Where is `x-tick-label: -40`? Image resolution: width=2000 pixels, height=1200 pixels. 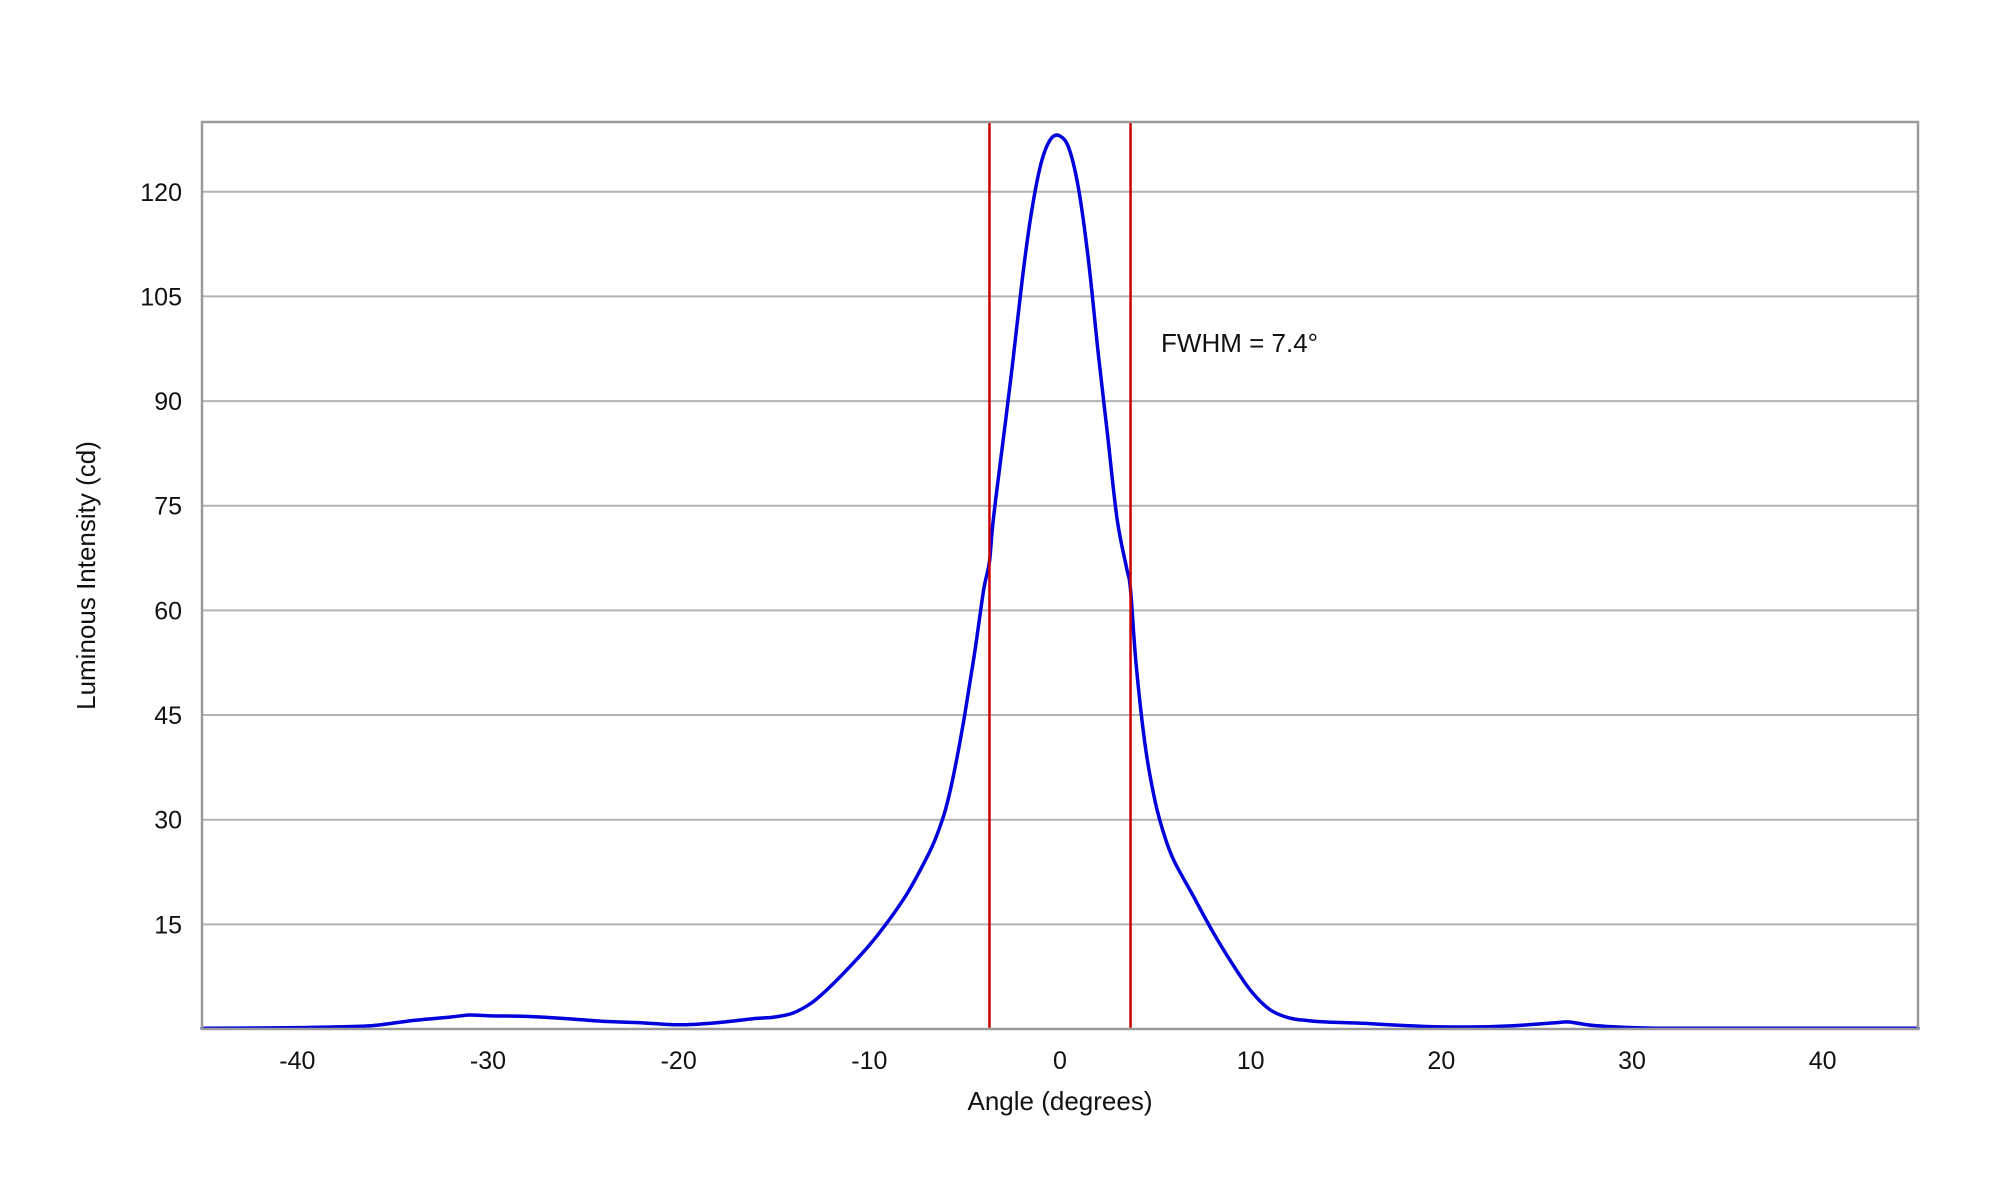
x-tick-label: -40 is located at coordinates (297, 1061).